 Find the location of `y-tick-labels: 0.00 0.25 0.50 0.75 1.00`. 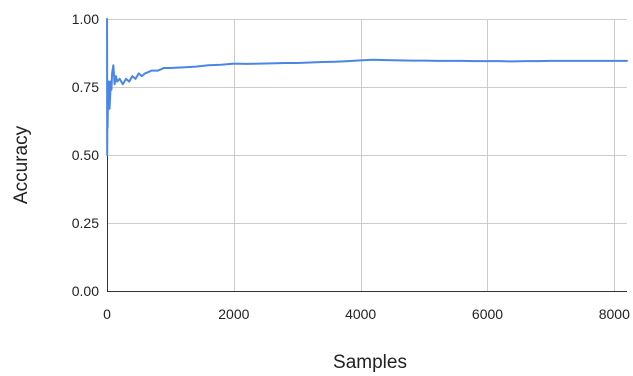

y-tick-labels: 0.00 0.25 0.50 0.75 1.00 is located at coordinates (85, 155).